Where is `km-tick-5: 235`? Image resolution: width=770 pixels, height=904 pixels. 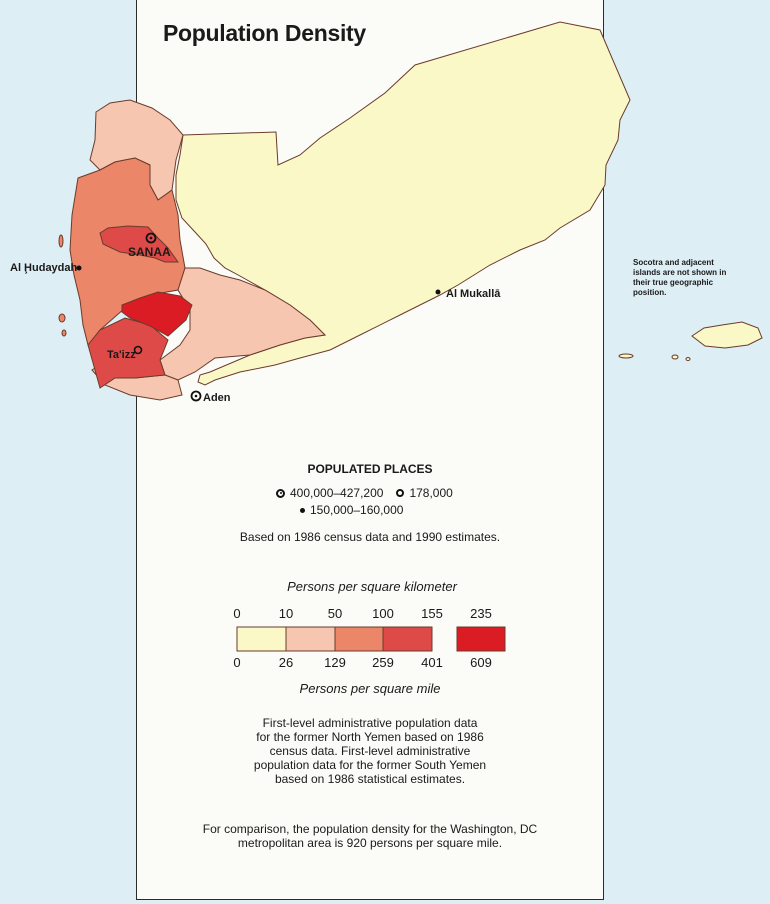
km-tick-5: 235 is located at coordinates (481, 613).